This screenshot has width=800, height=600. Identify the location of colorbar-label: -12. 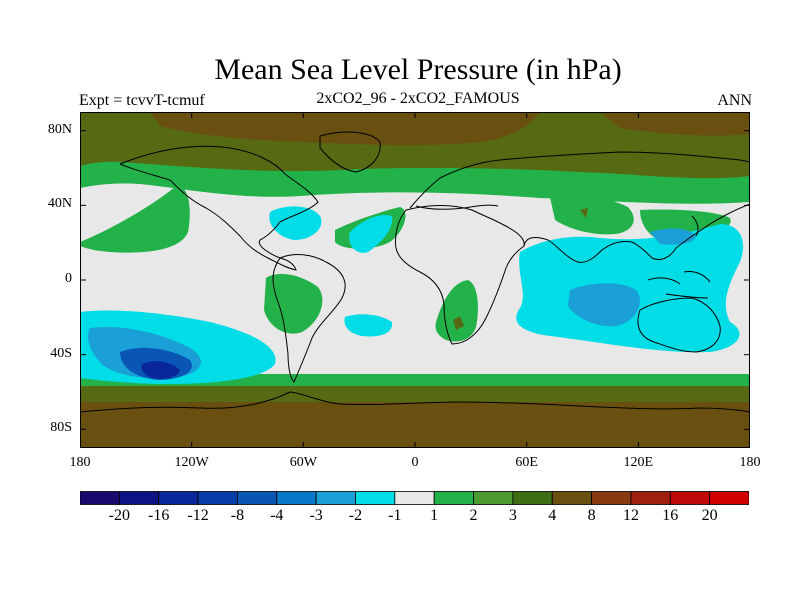
(198, 515).